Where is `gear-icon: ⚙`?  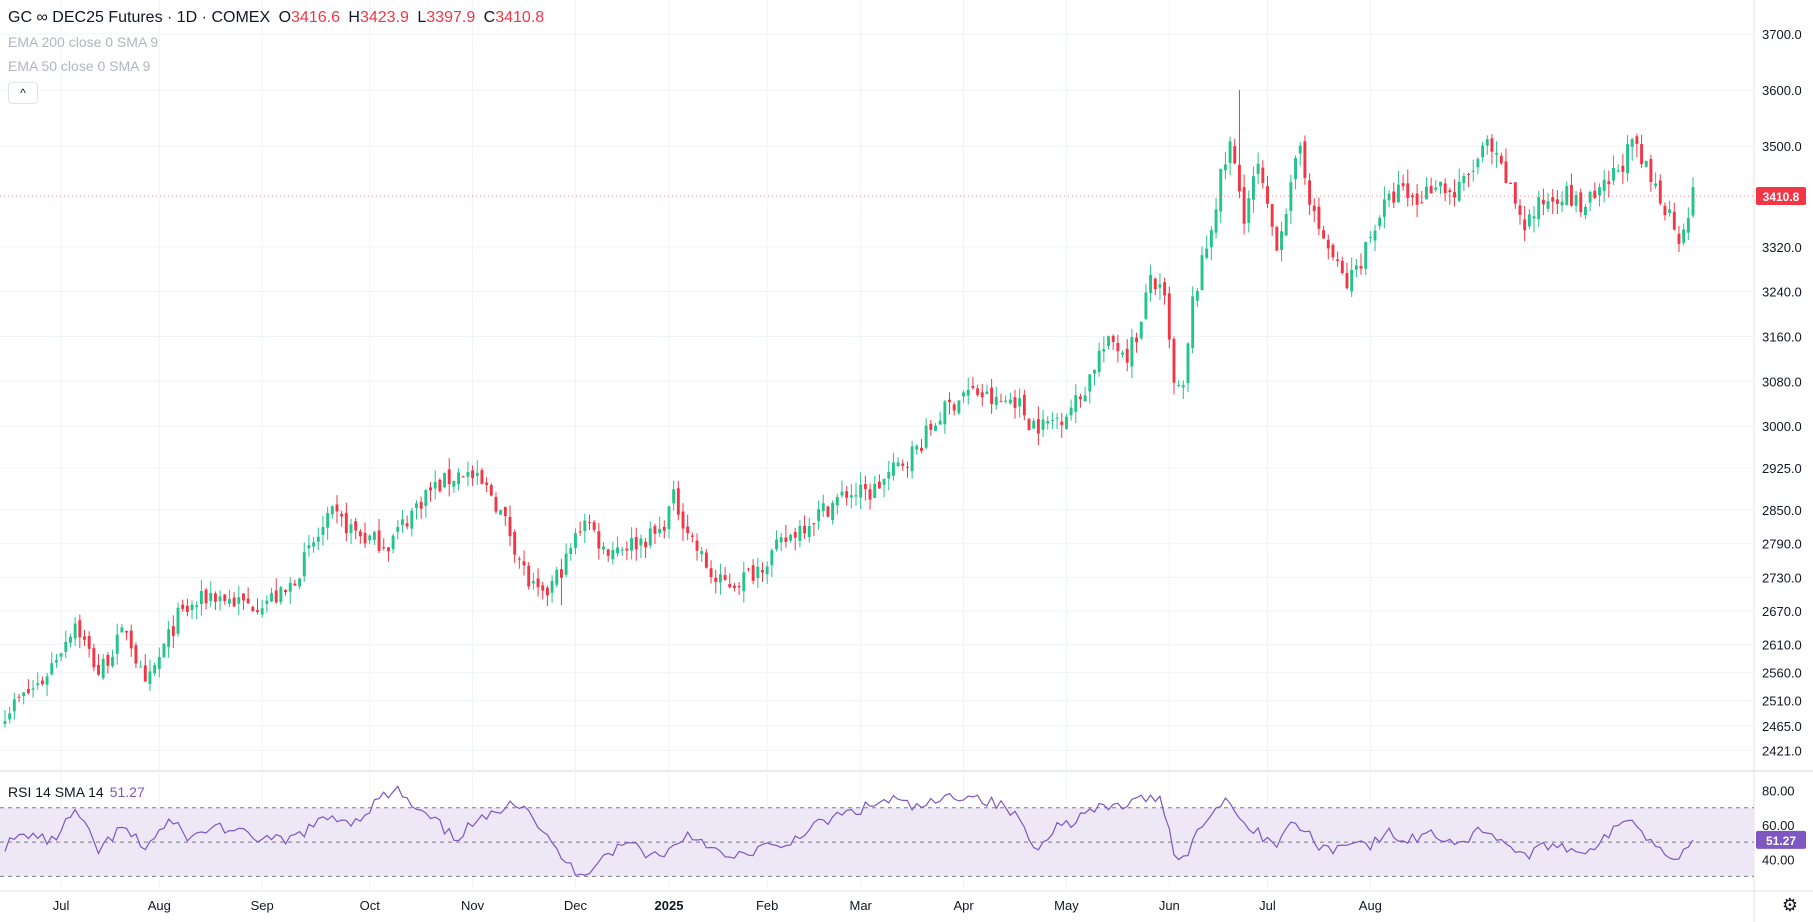 gear-icon: ⚙ is located at coordinates (1790, 905).